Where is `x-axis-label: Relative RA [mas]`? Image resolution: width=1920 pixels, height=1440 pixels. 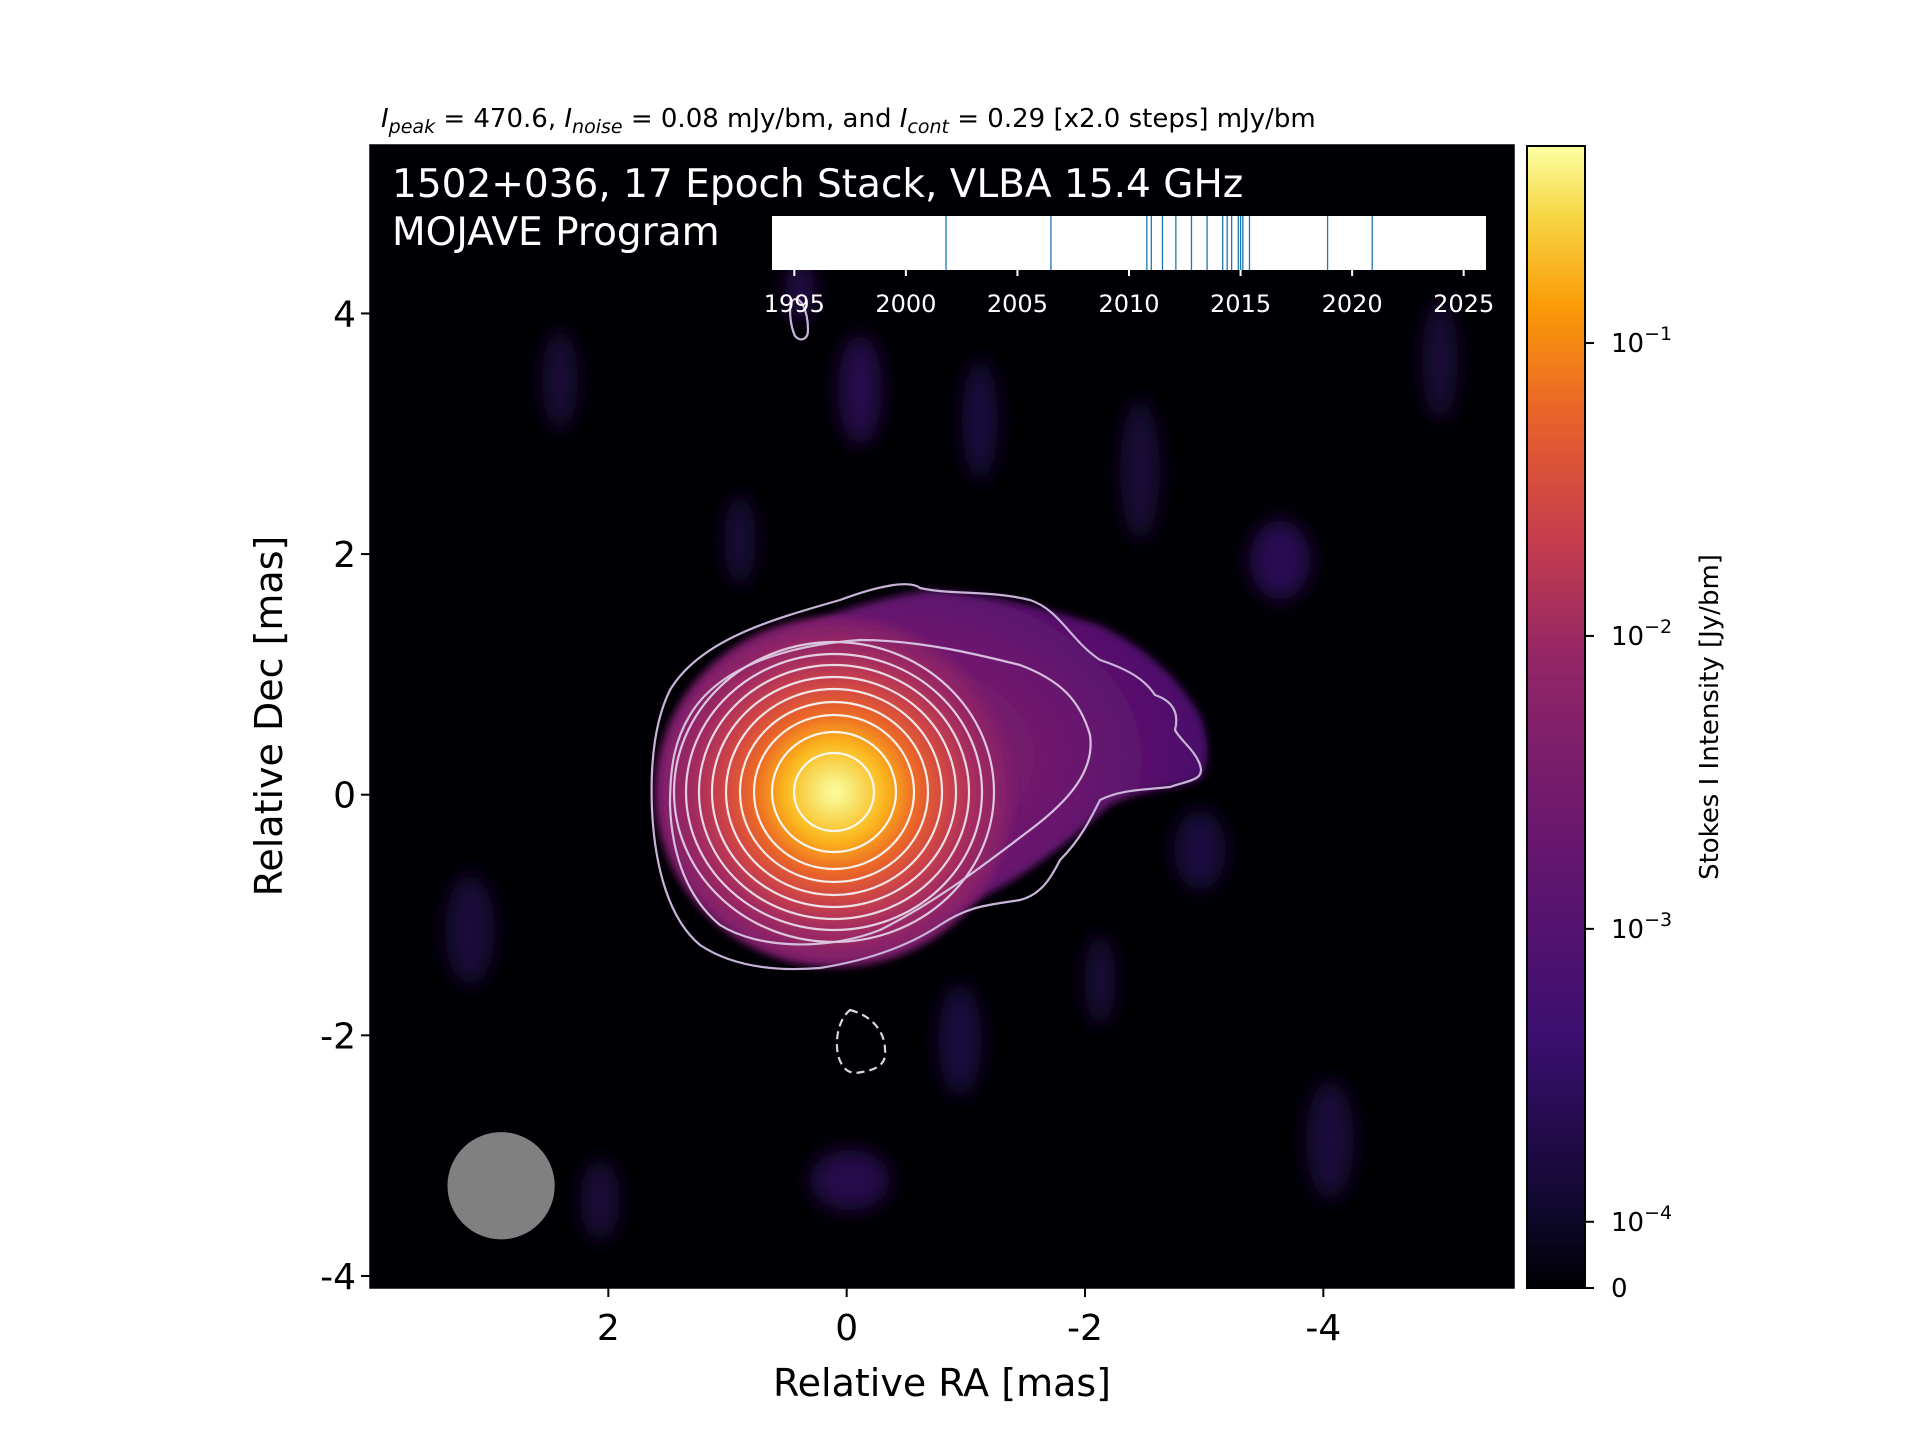
x-axis-label: Relative RA [mas] is located at coordinates (942, 1383).